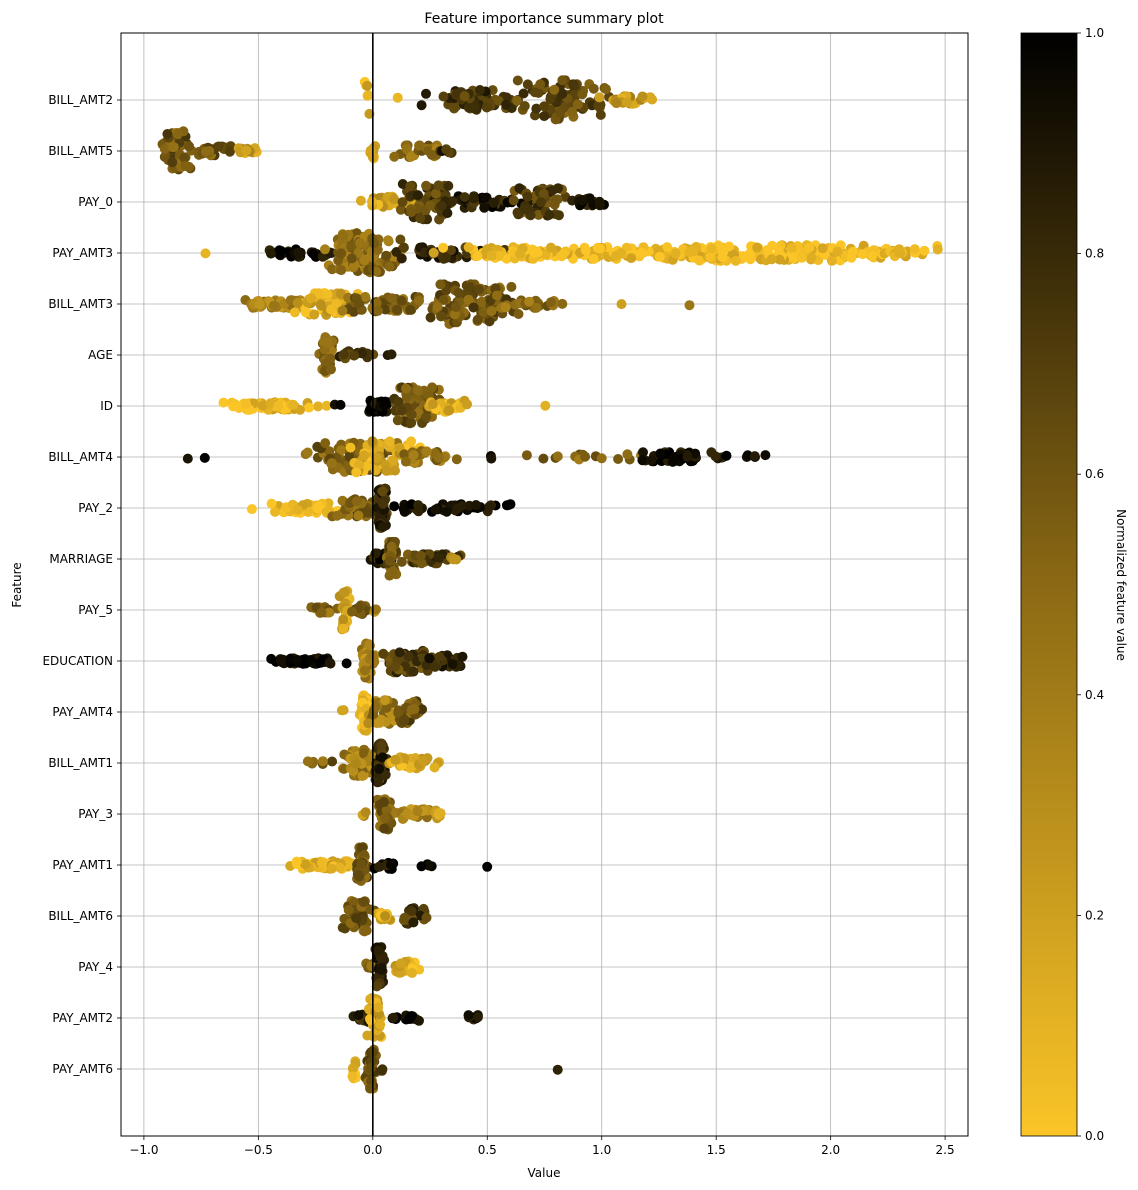  I want to click on feature-label: BILL_AMT6, so click(80, 916).